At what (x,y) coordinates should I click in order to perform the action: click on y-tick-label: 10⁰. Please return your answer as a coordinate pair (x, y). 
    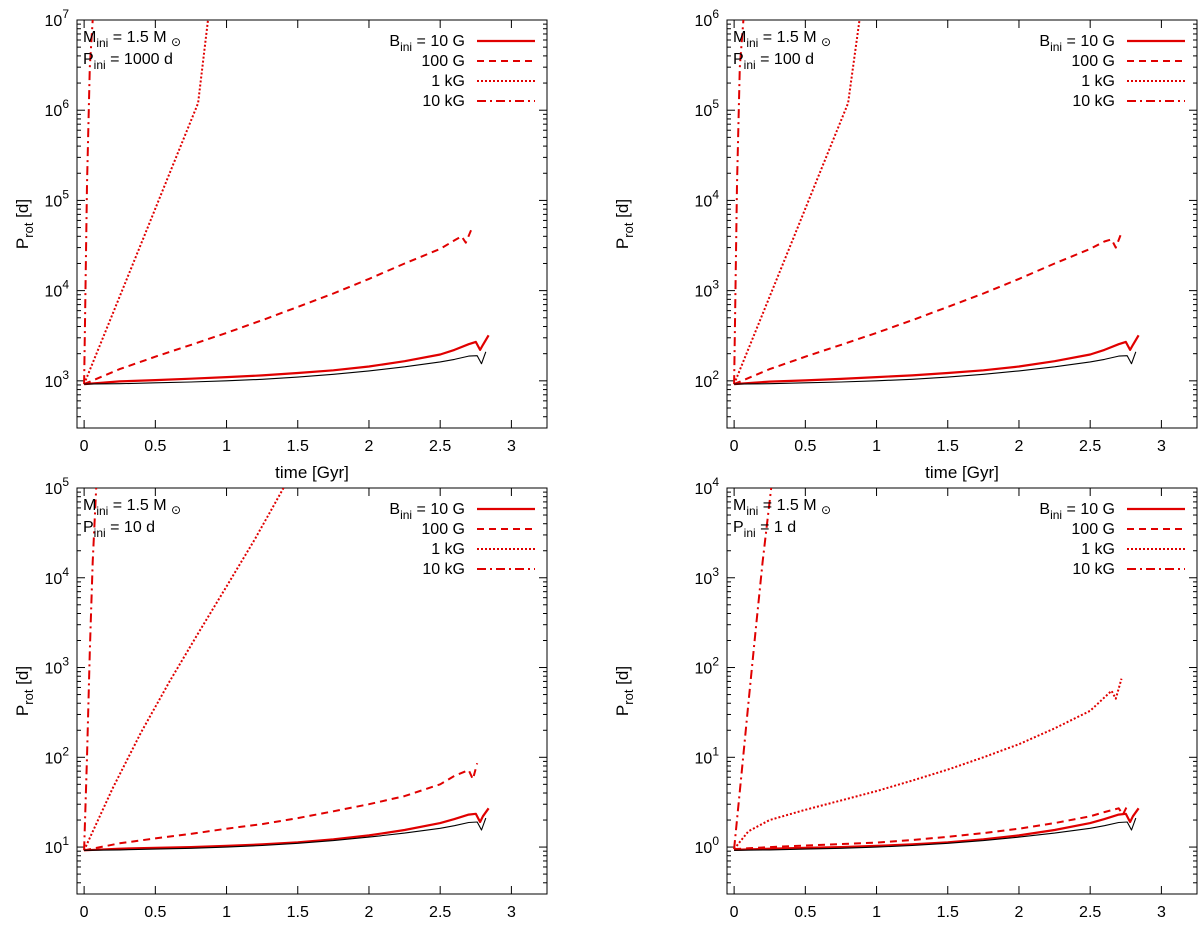
    Looking at the image, I should click on (707, 845).